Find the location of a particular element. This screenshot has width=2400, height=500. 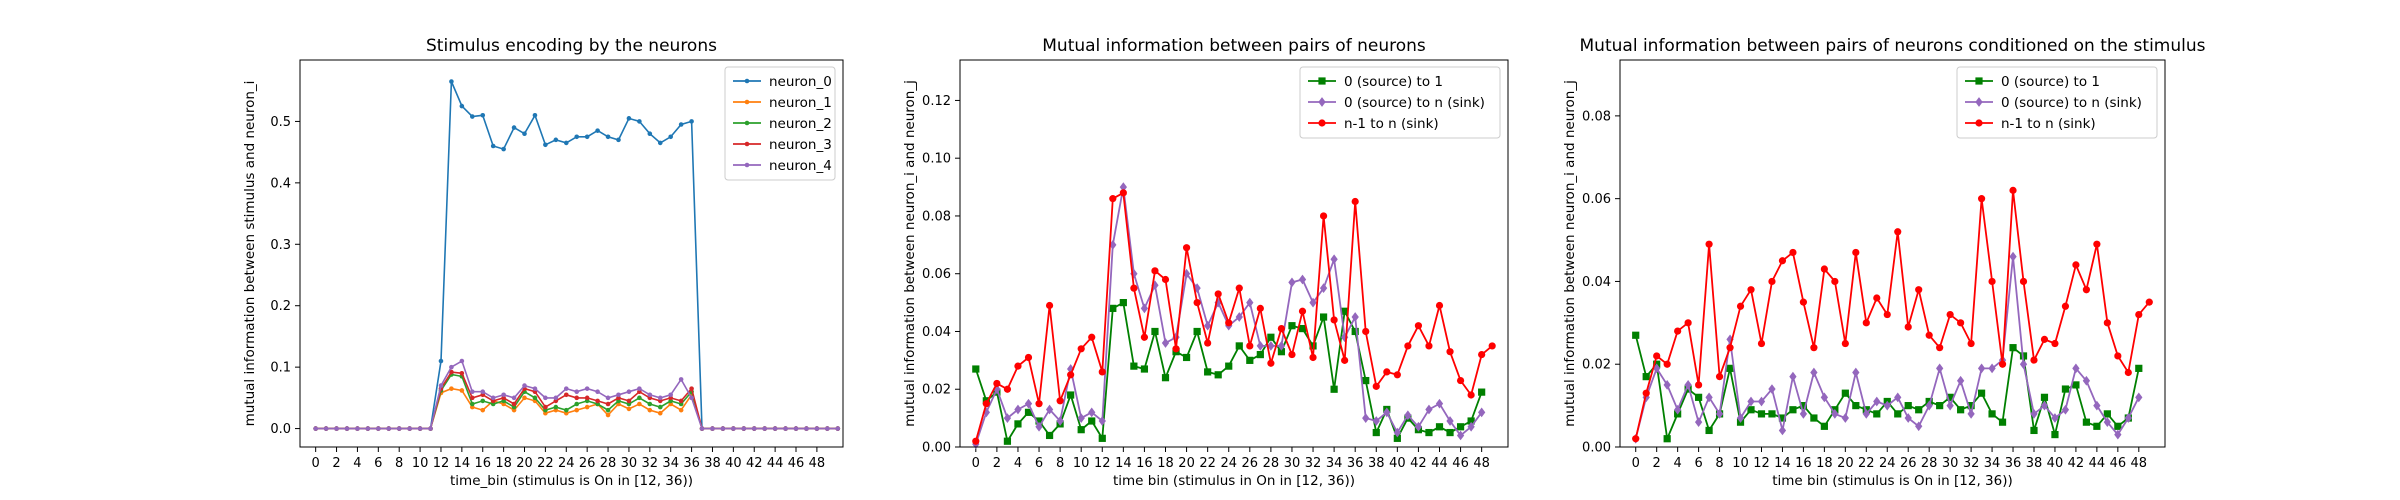

x-tick-label: 40 is located at coordinates (1397, 463).